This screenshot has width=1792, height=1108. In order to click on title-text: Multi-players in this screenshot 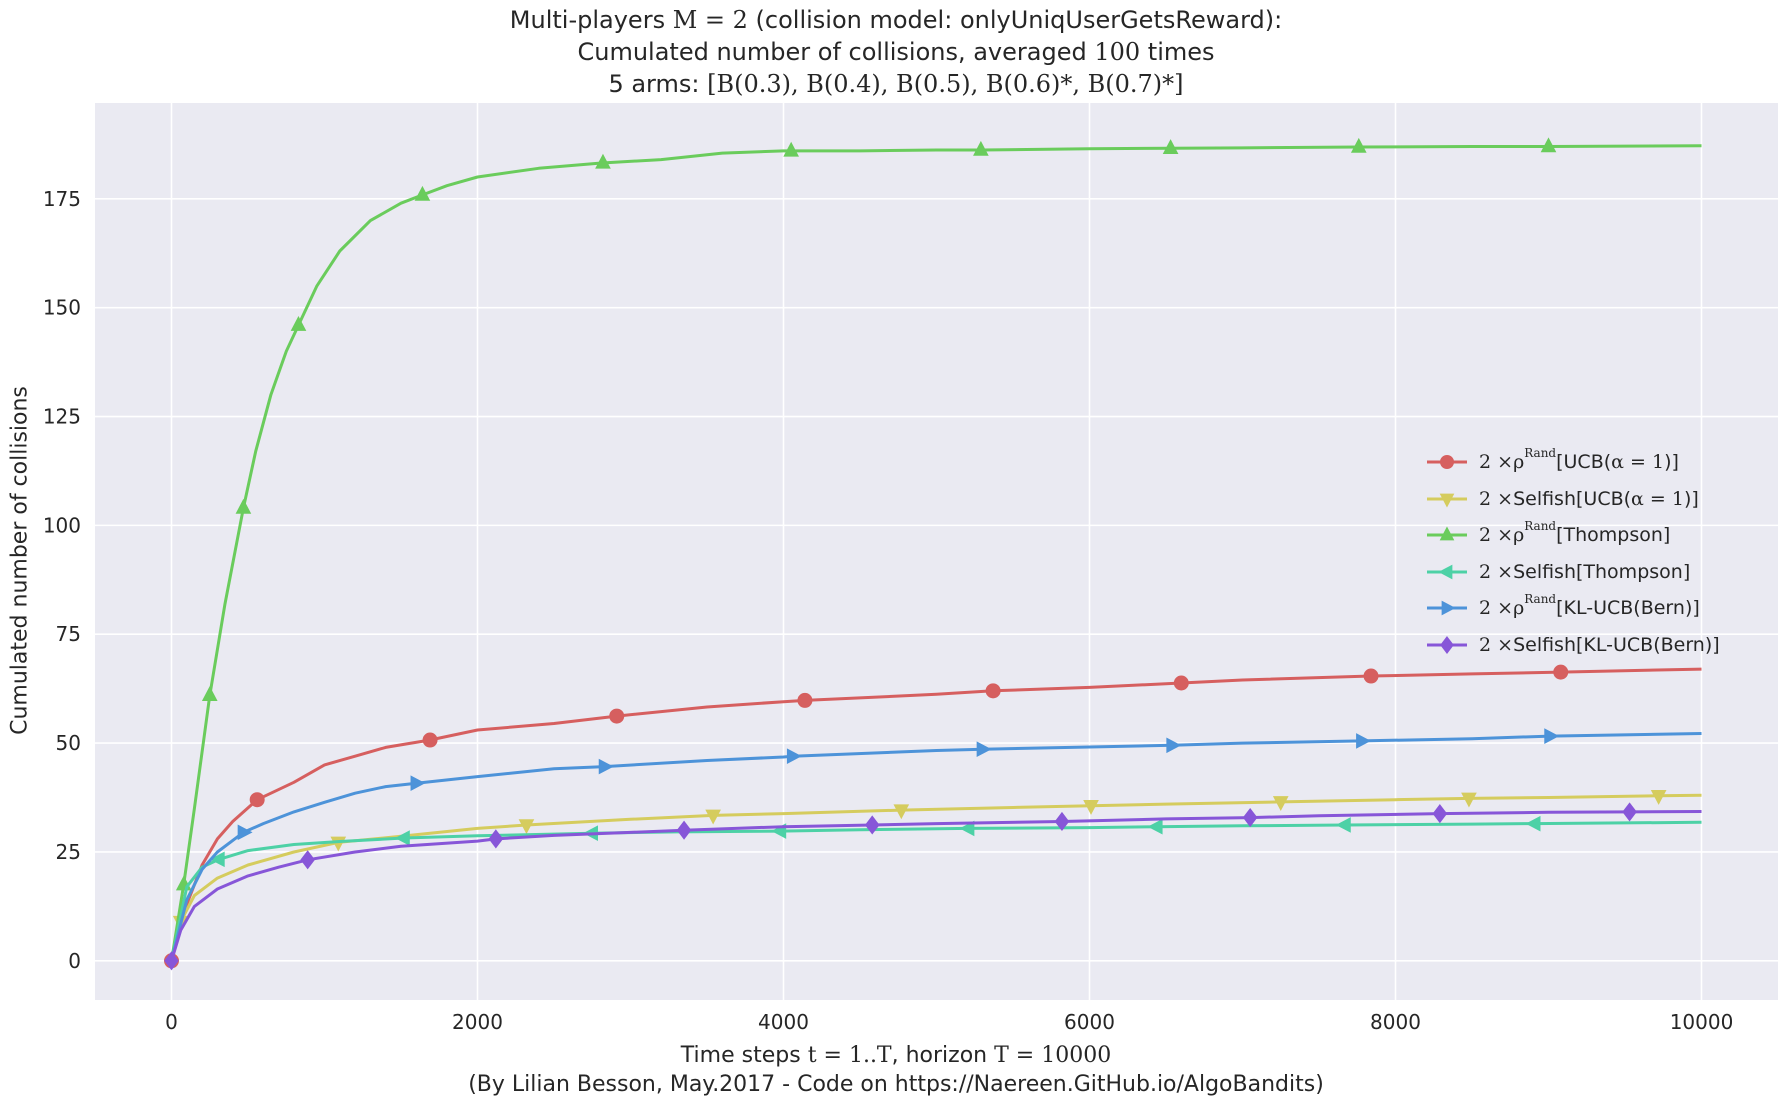, I will do `click(591, 20)`.